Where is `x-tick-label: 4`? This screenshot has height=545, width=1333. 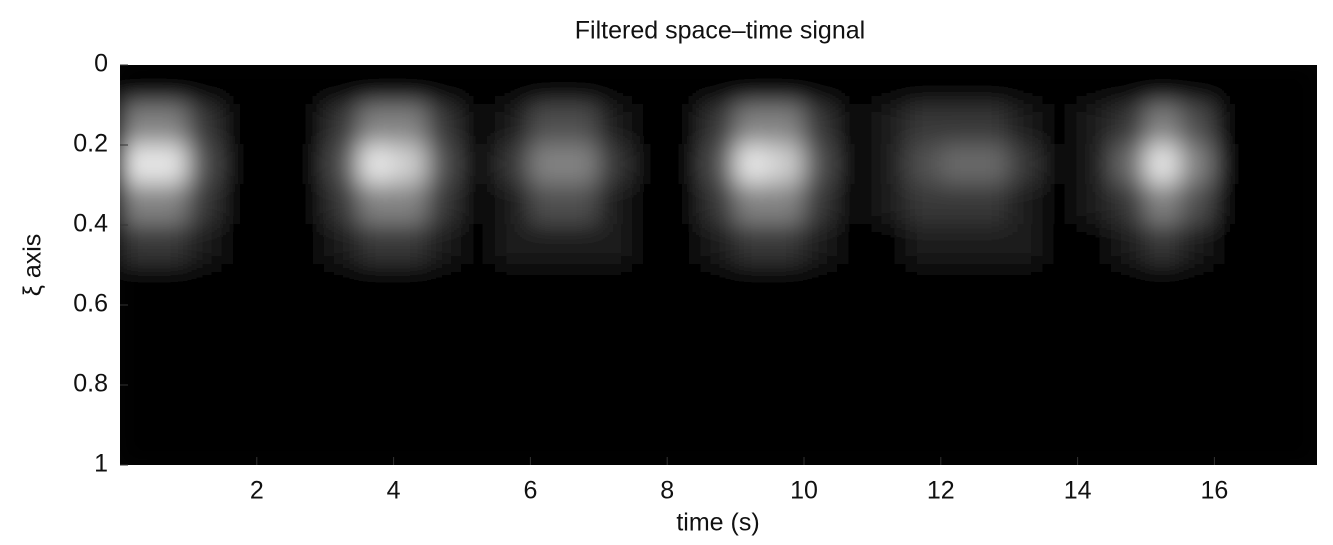
x-tick-label: 4 is located at coordinates (394, 491).